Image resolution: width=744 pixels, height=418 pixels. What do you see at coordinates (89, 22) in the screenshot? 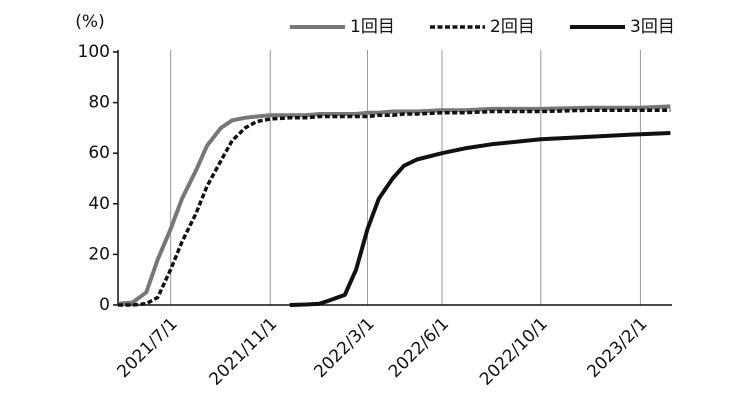
I see `y-axis-label: (%)` at bounding box center [89, 22].